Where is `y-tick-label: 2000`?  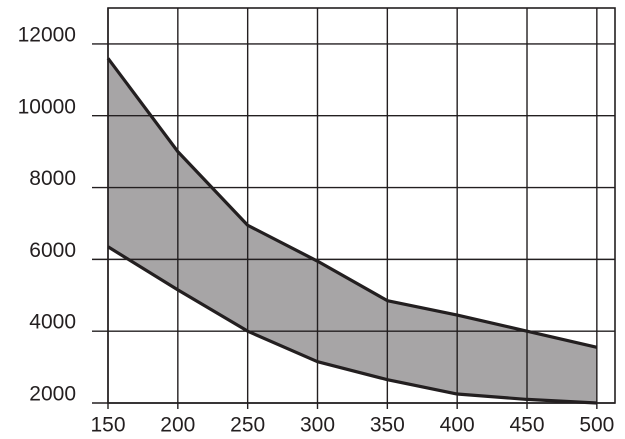 y-tick-label: 2000 is located at coordinates (52, 394).